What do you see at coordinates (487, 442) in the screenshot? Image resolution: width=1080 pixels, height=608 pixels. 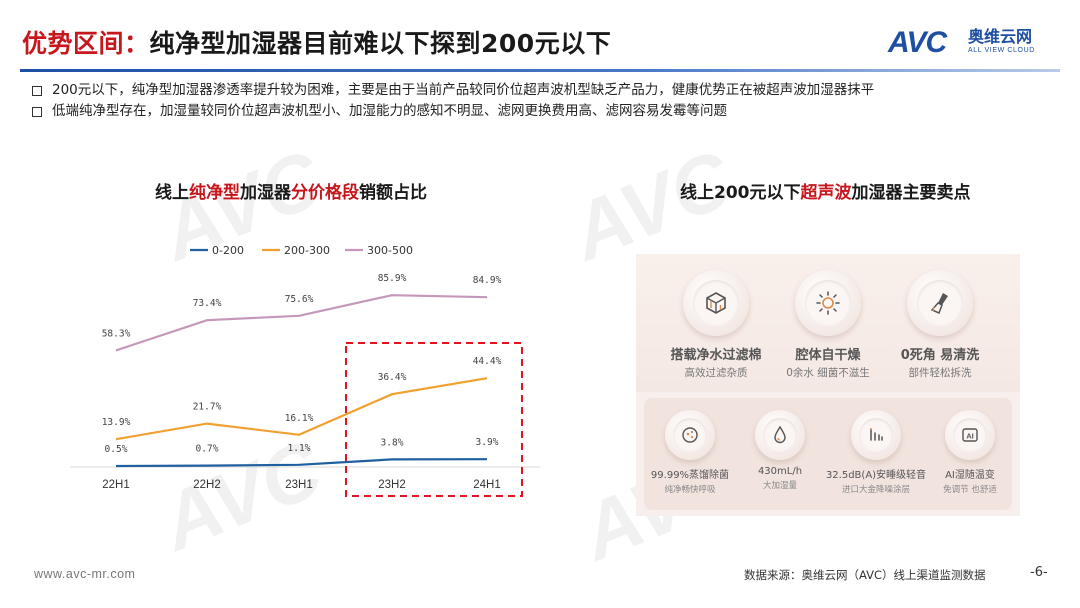 I see `data-label: 3.9%` at bounding box center [487, 442].